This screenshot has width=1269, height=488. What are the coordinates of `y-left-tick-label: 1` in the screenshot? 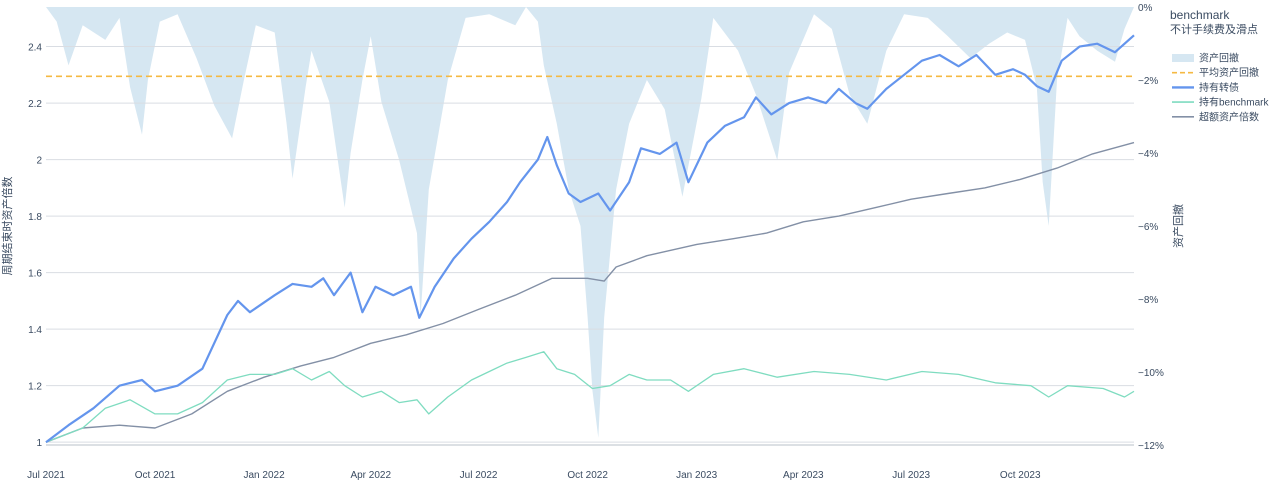 It's located at (39, 443).